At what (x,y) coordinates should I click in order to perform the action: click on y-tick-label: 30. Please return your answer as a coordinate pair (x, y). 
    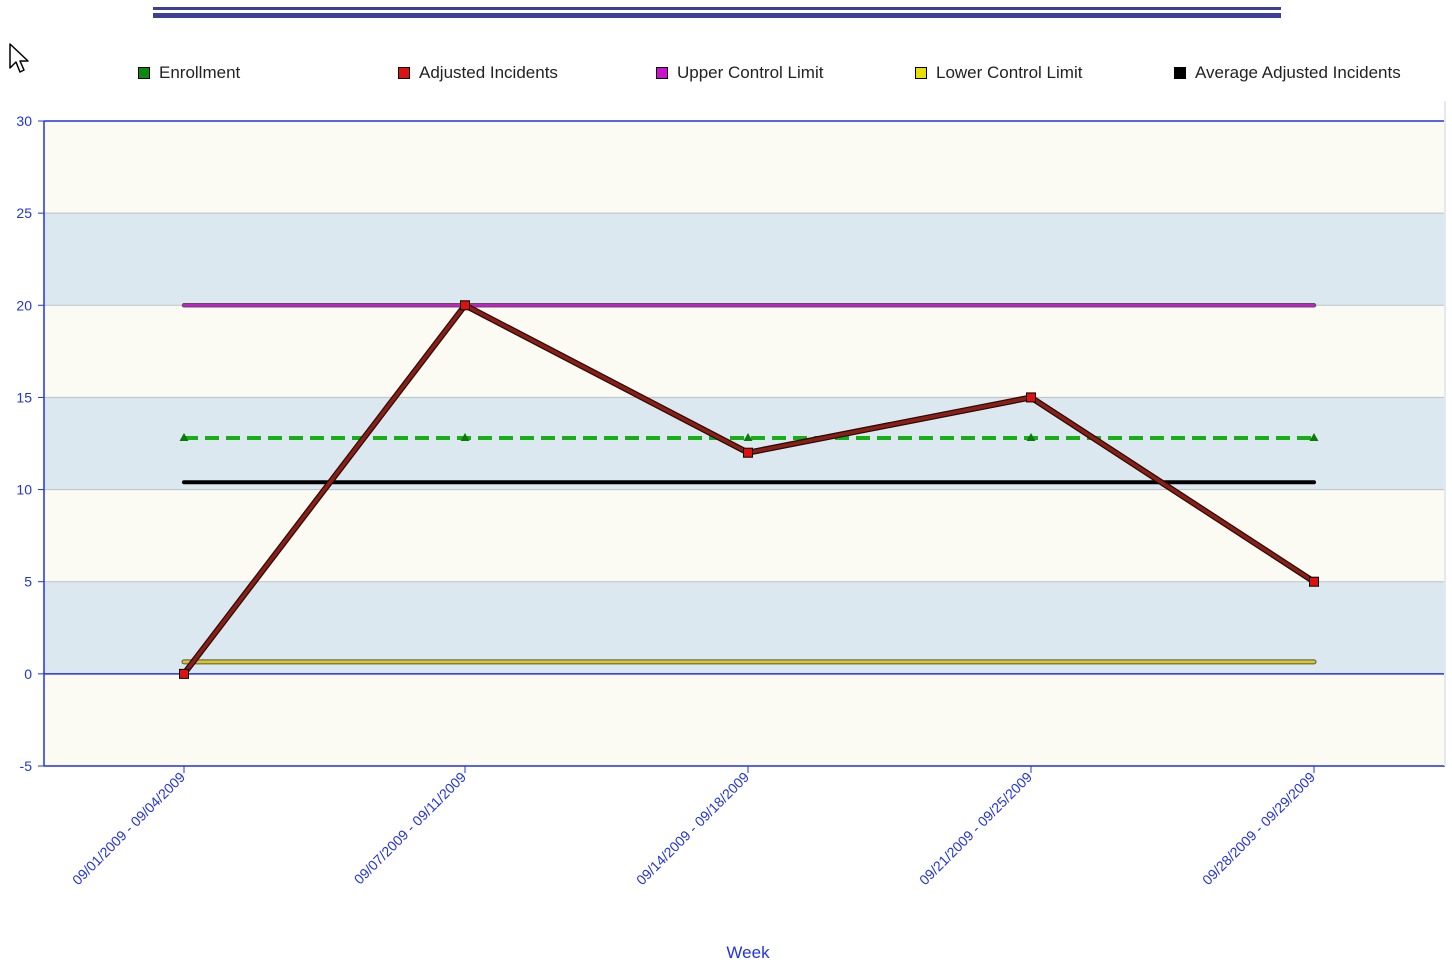
    Looking at the image, I should click on (24, 121).